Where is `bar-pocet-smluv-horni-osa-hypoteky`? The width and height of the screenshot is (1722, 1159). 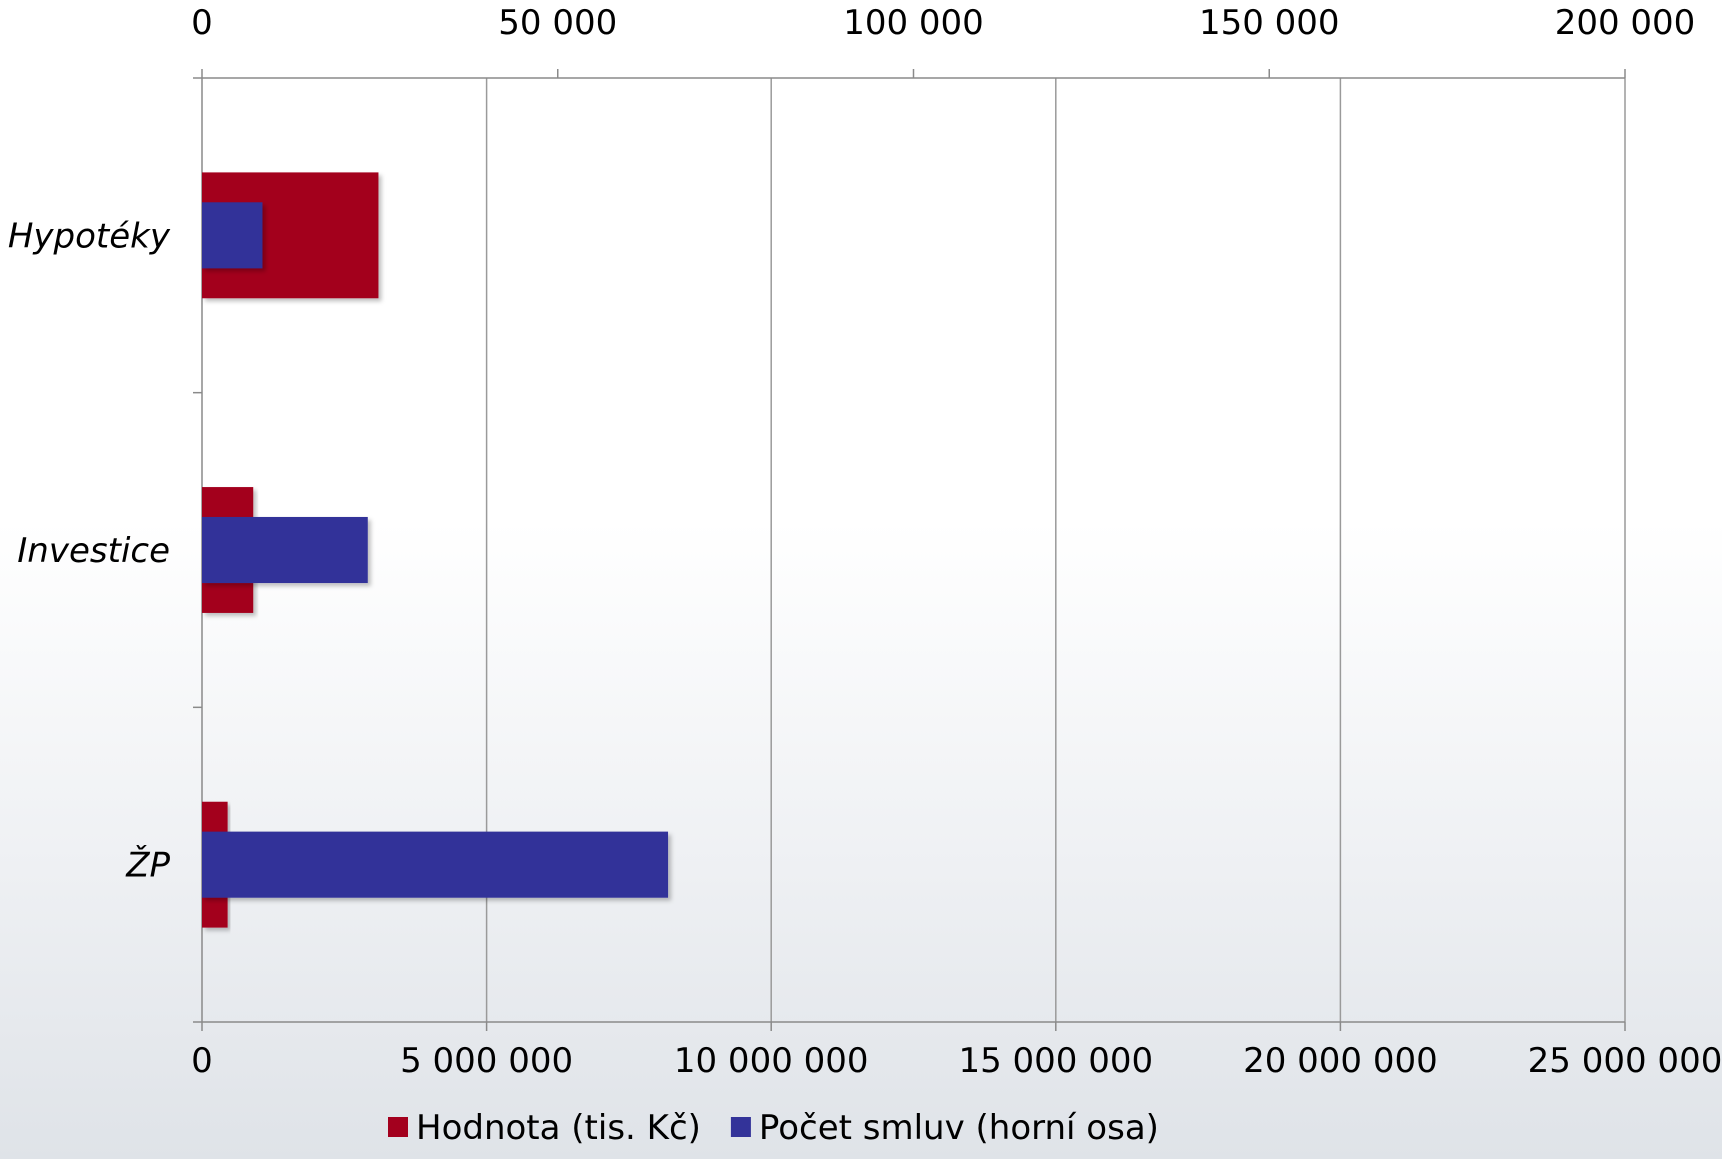 bar-pocet-smluv-horni-osa-hypoteky is located at coordinates (232, 235).